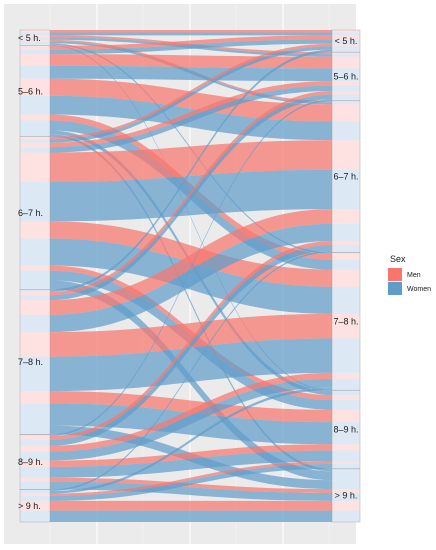  Describe the element at coordinates (345, 321) in the screenshot. I see `right-label-7-8-h: 7–8 h.` at that location.